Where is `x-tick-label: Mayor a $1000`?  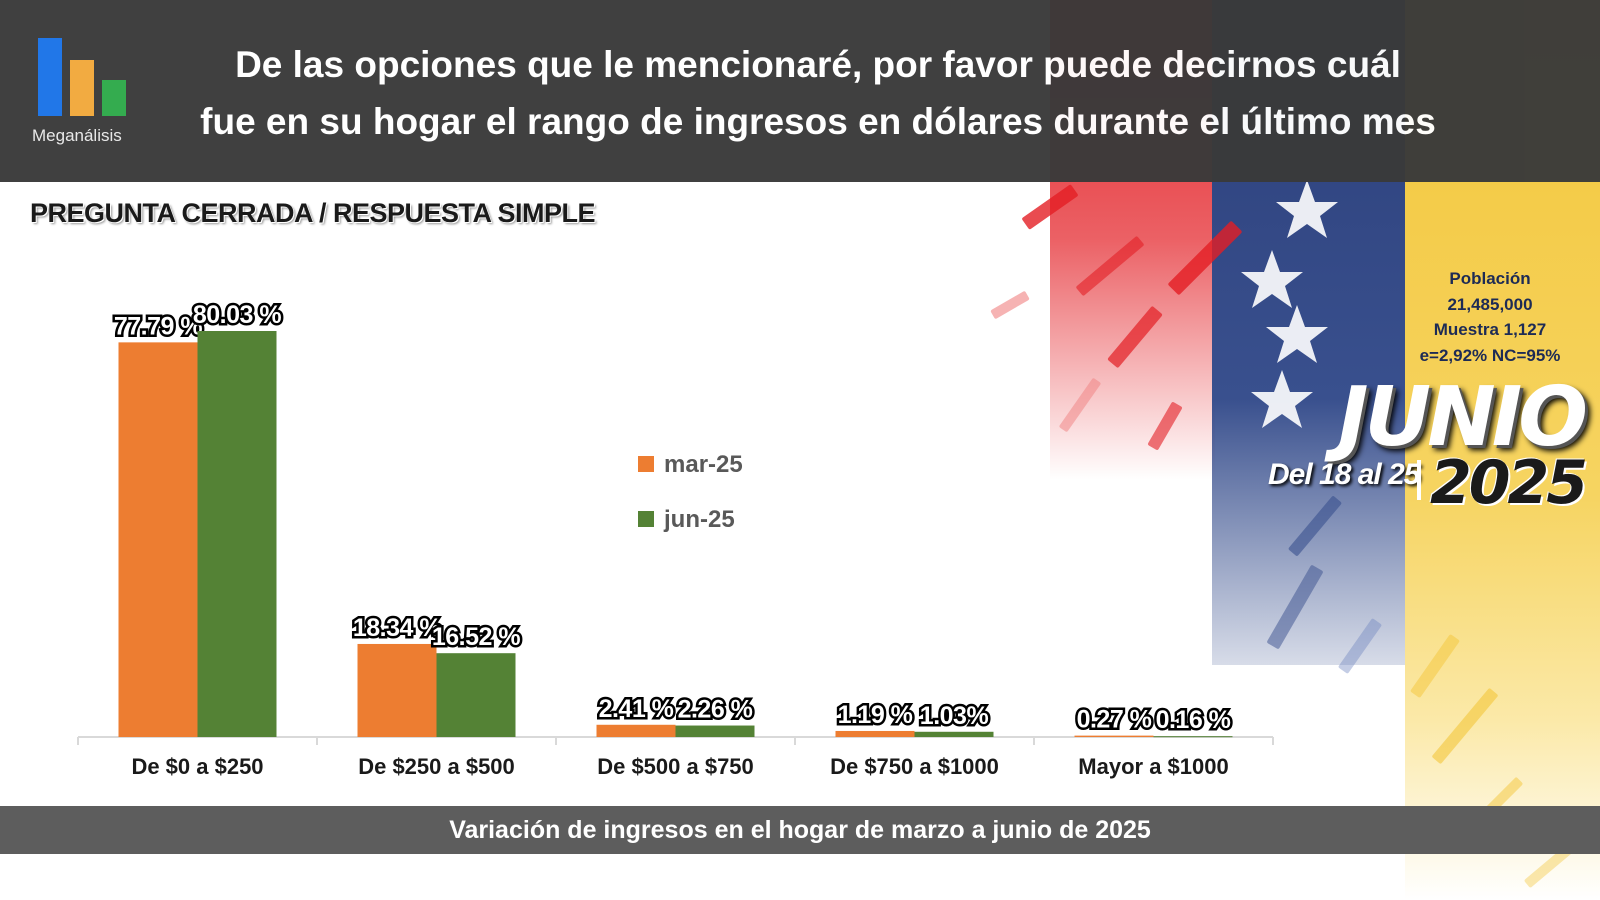 x-tick-label: Mayor a $1000 is located at coordinates (1153, 766).